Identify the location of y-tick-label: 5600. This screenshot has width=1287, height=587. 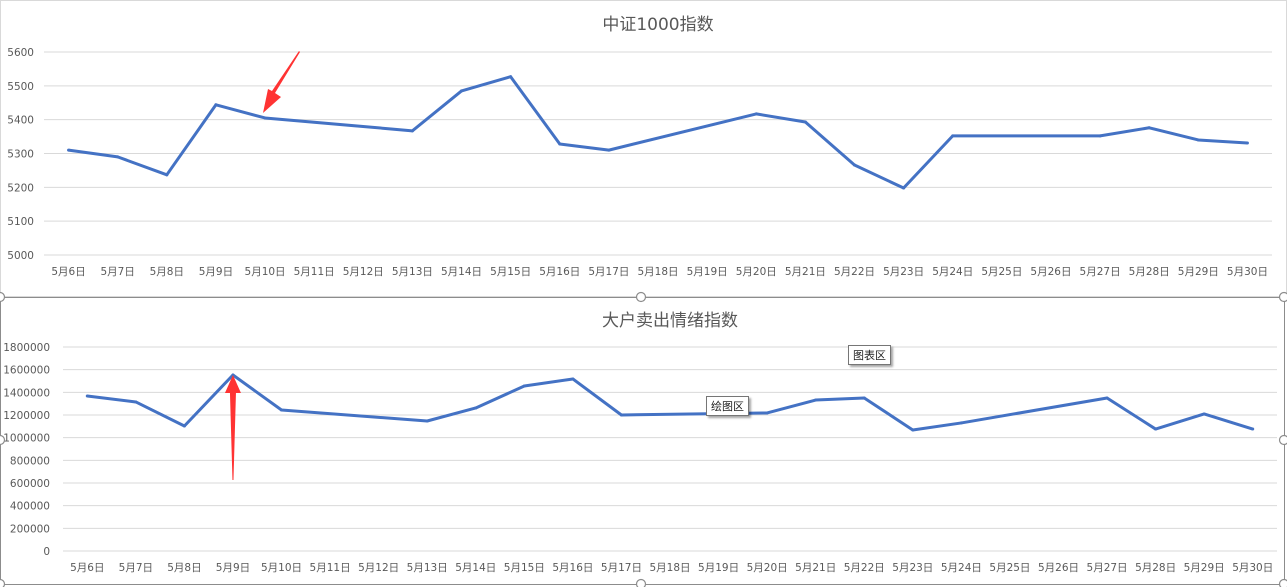
(20, 53).